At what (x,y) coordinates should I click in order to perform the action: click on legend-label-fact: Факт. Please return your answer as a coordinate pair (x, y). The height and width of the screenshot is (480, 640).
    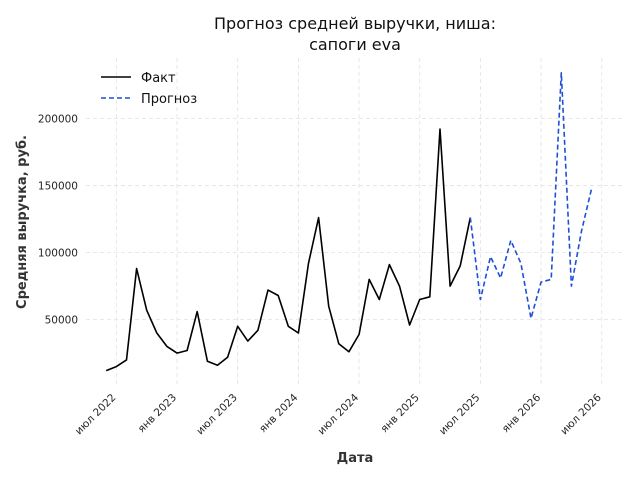
    Looking at the image, I should click on (158, 78).